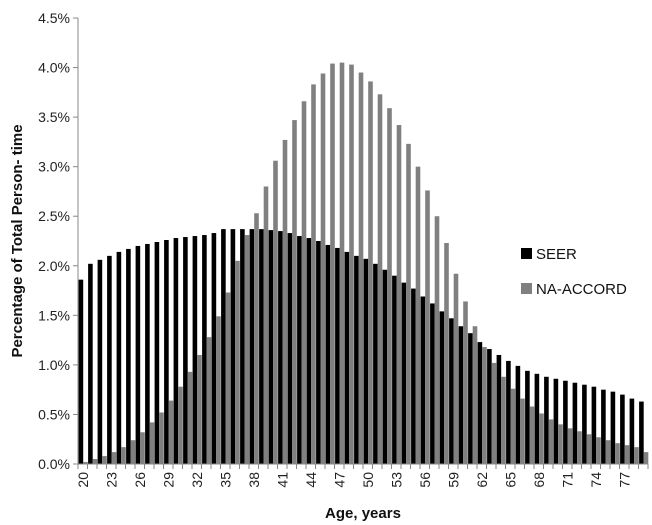  Describe the element at coordinates (425, 480) in the screenshot. I see `x-tick-label: 56` at that location.